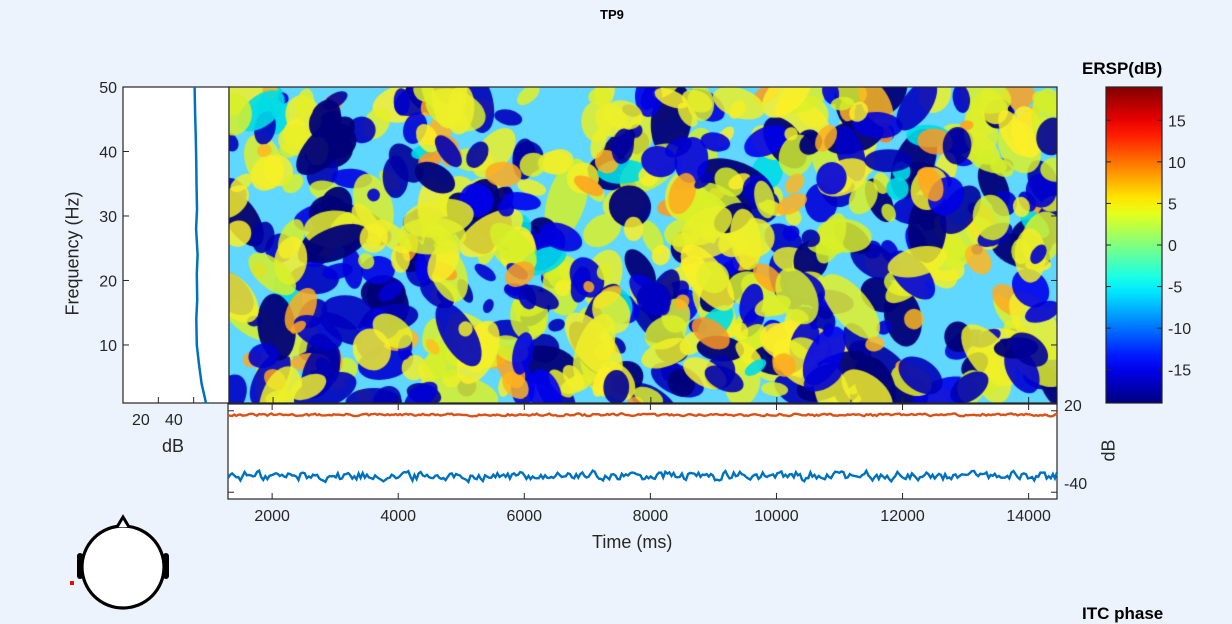  What do you see at coordinates (642, 451) in the screenshot?
I see `envelope-frame` at bounding box center [642, 451].